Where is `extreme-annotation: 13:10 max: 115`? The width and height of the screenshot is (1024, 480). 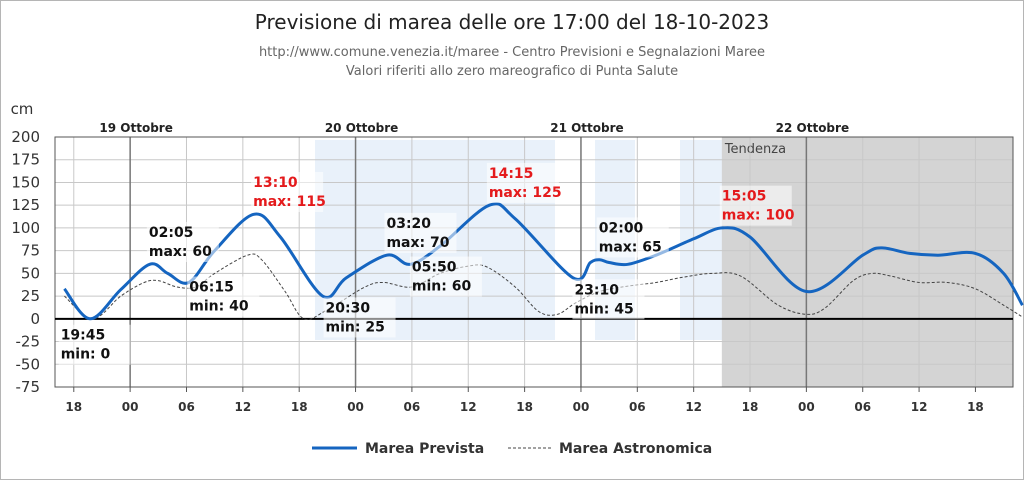
extreme-annotation: 13:10 max: 115 is located at coordinates (288, 192).